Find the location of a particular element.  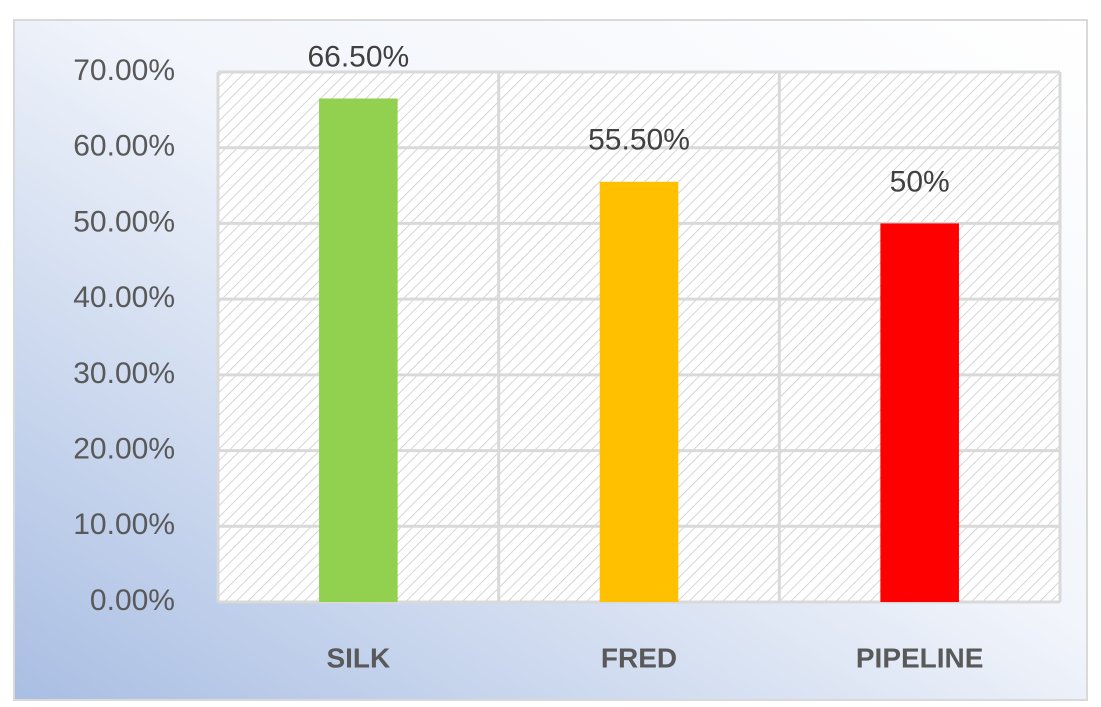

y-tick-label: 50.00% is located at coordinates (124, 221).